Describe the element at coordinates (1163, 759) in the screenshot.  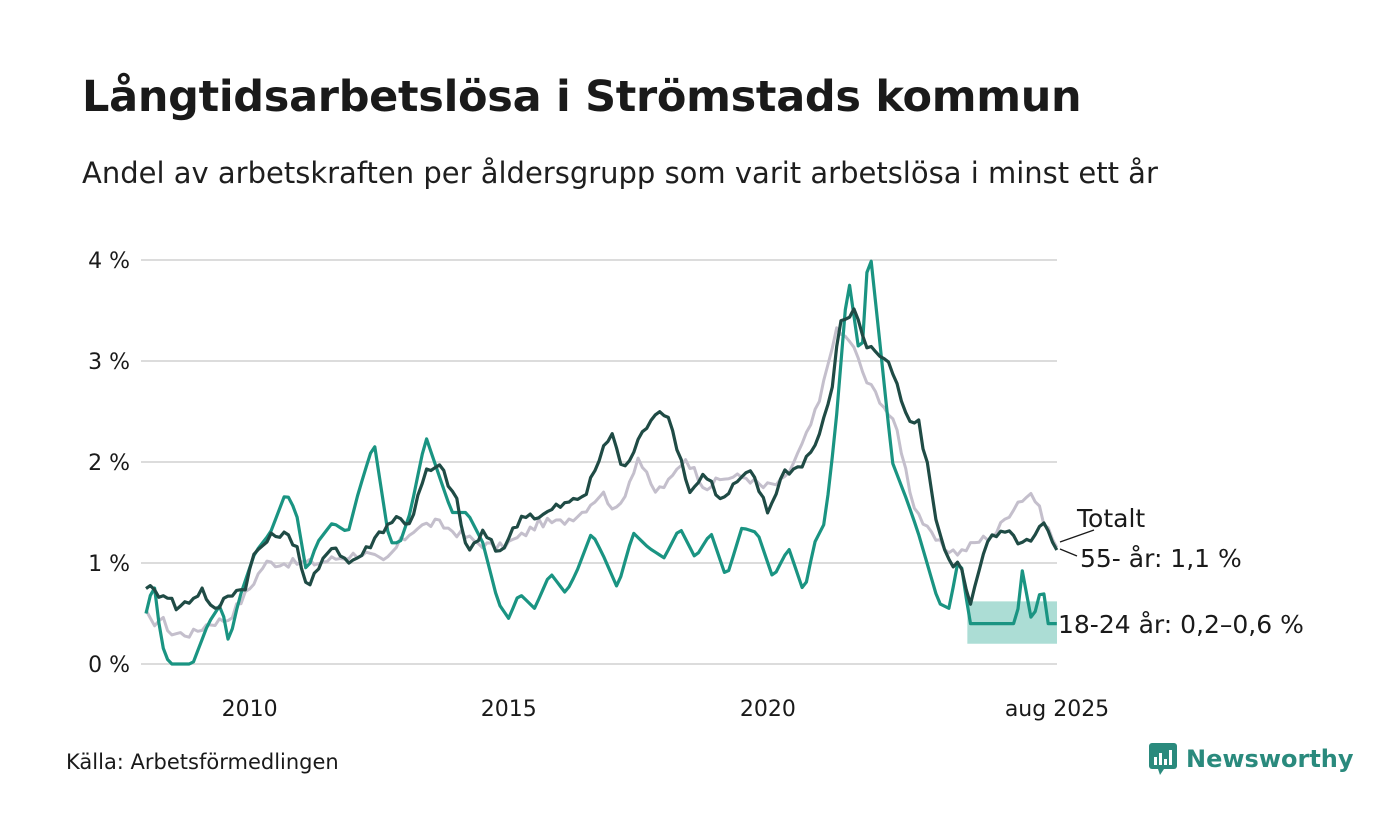
I see `newsworthy-logo-icon` at that location.